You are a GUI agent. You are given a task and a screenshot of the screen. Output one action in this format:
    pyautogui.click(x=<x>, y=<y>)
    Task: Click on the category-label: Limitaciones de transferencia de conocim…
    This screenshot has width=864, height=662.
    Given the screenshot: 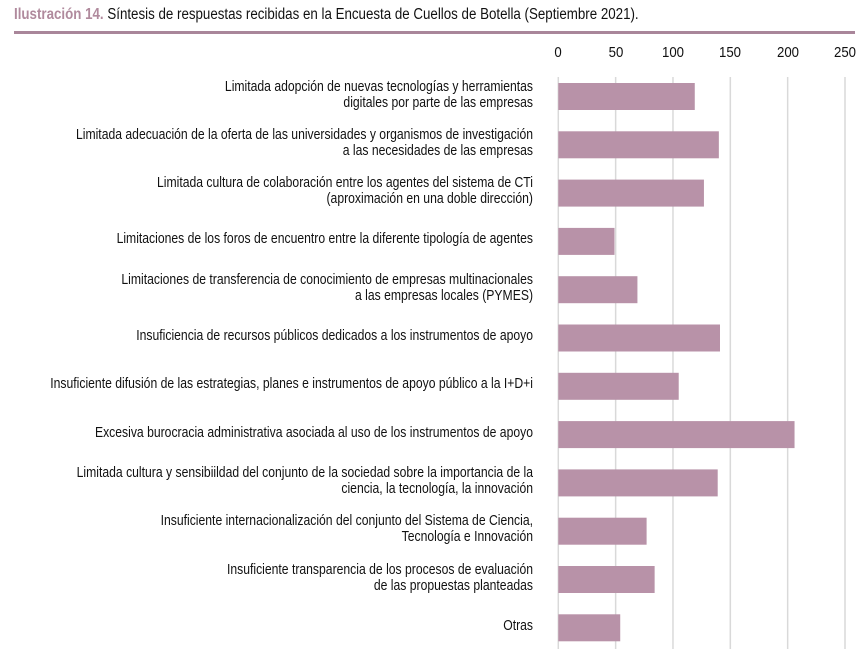 What is the action you would take?
    pyautogui.click(x=266, y=288)
    